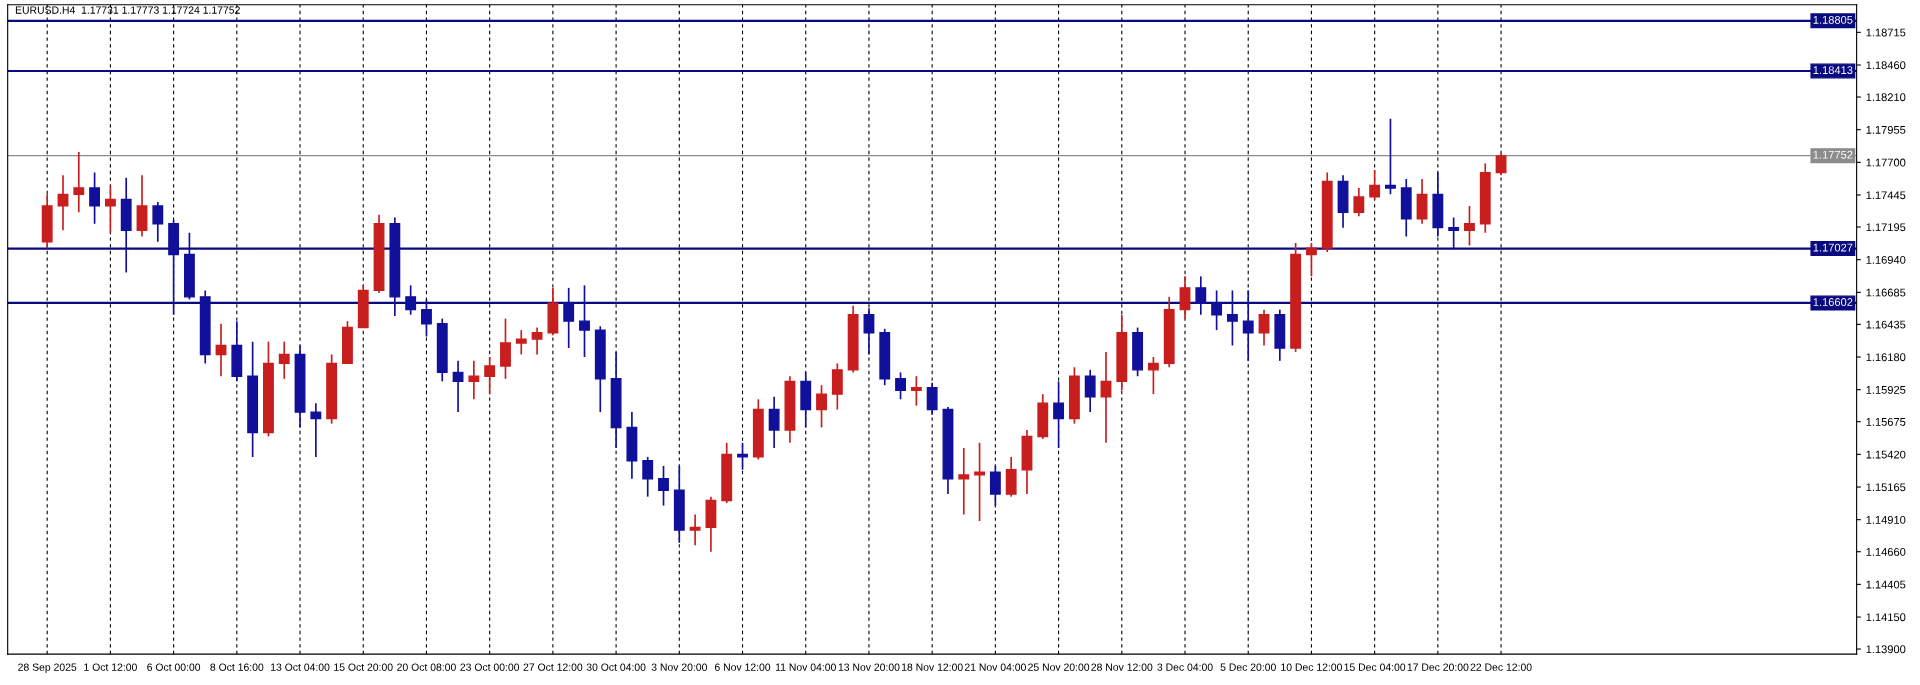  Describe the element at coordinates (490, 667) in the screenshot. I see `x-tick-label: 23 Oct 00:00` at that location.